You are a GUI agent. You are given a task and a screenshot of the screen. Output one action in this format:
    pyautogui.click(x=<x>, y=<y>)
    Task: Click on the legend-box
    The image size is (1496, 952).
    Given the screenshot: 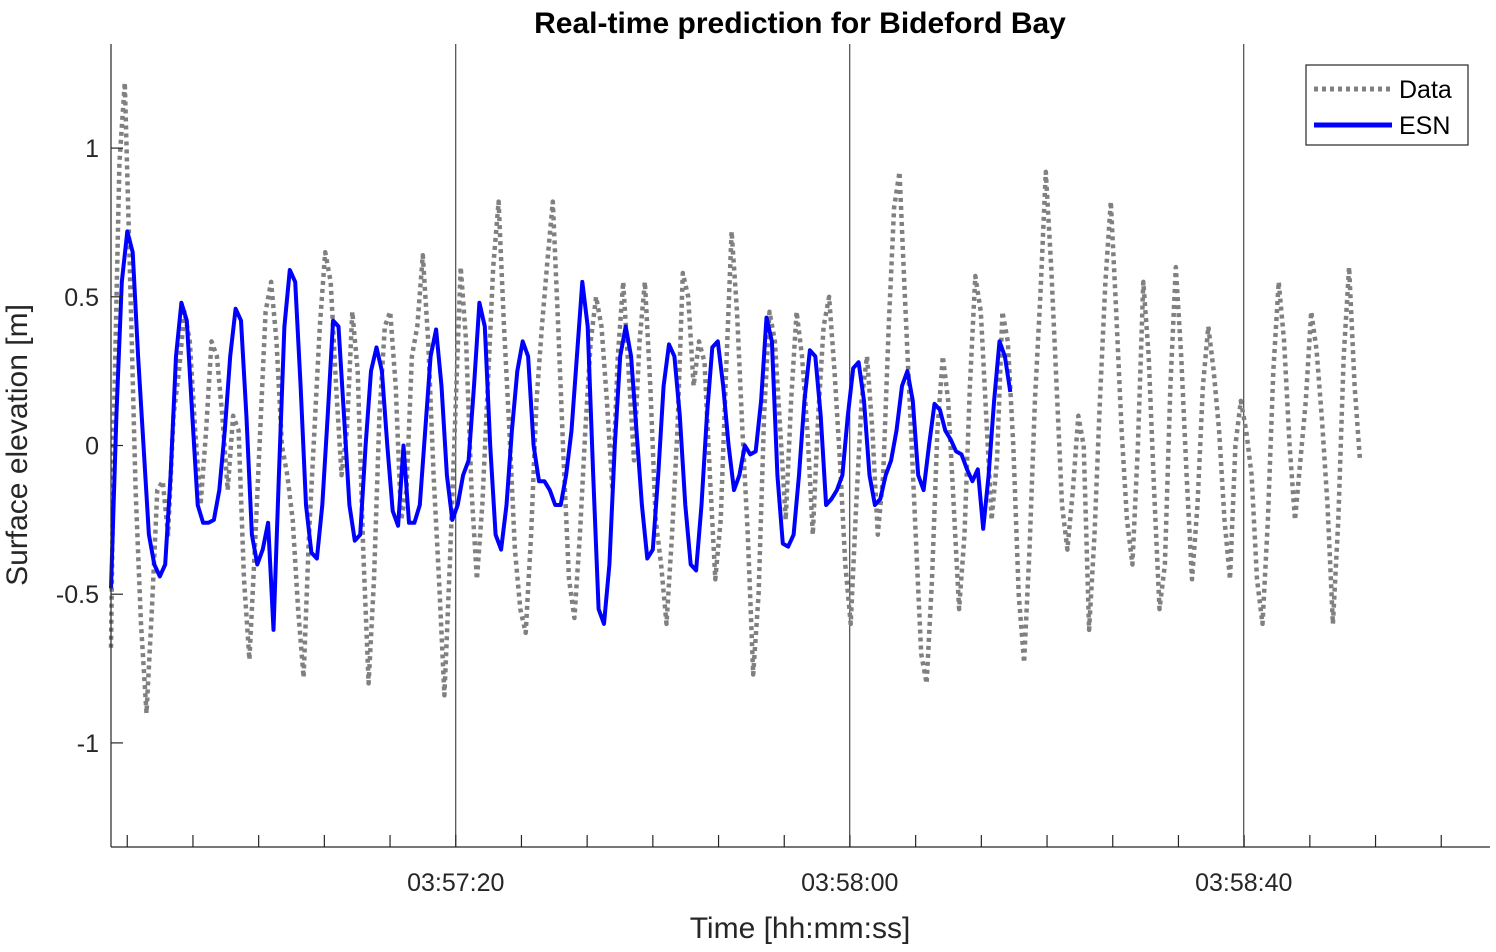 What is the action you would take?
    pyautogui.click(x=1387, y=105)
    